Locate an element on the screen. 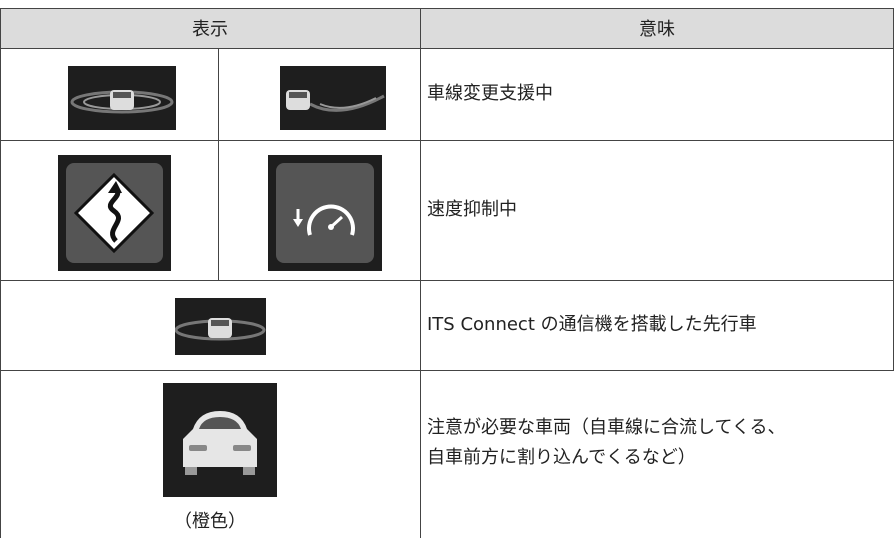 This screenshot has height=538, width=894. meaning-line: 車線変更支援中 is located at coordinates (490, 93).